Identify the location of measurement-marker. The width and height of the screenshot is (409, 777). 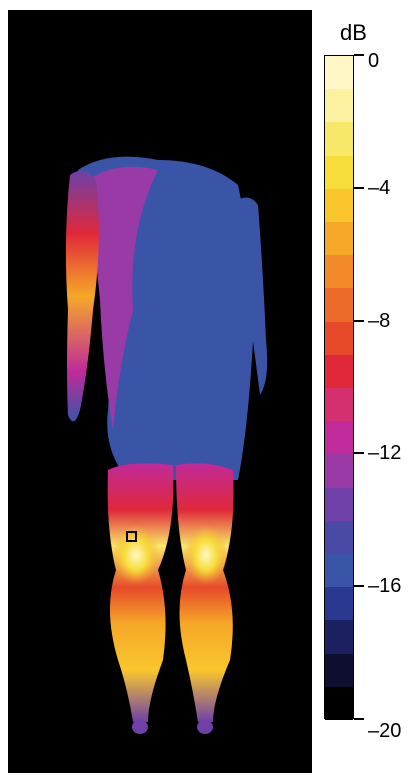
(131, 536).